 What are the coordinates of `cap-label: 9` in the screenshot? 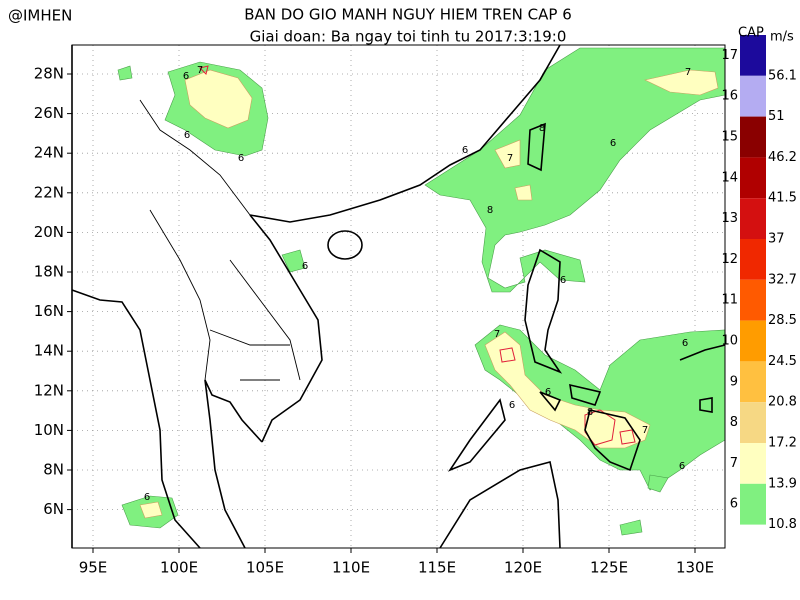 It's located at (734, 381).